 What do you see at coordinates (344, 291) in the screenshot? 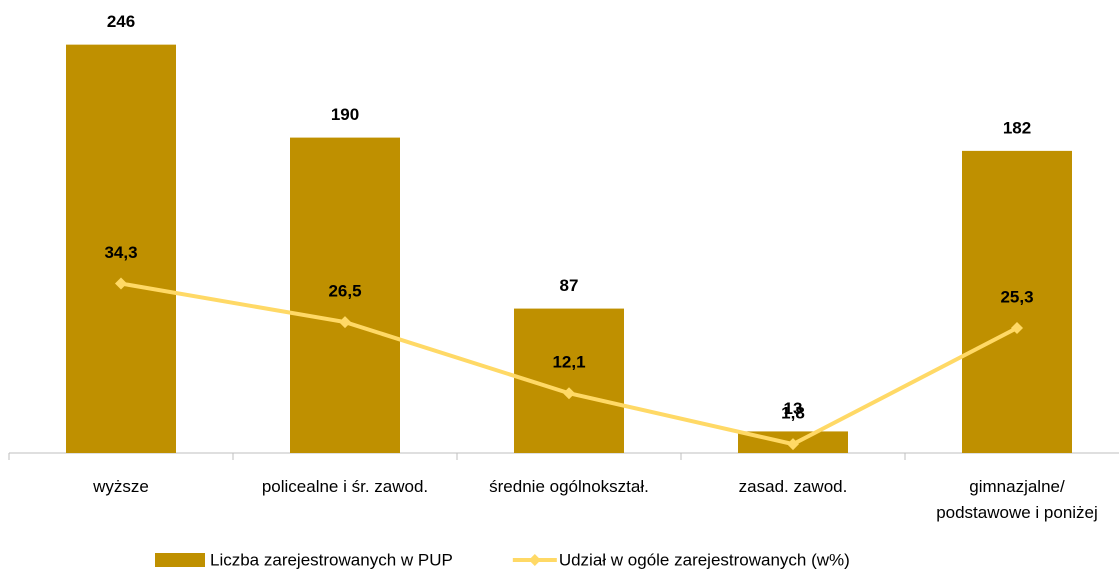
I see `line-label: 26,5` at bounding box center [344, 291].